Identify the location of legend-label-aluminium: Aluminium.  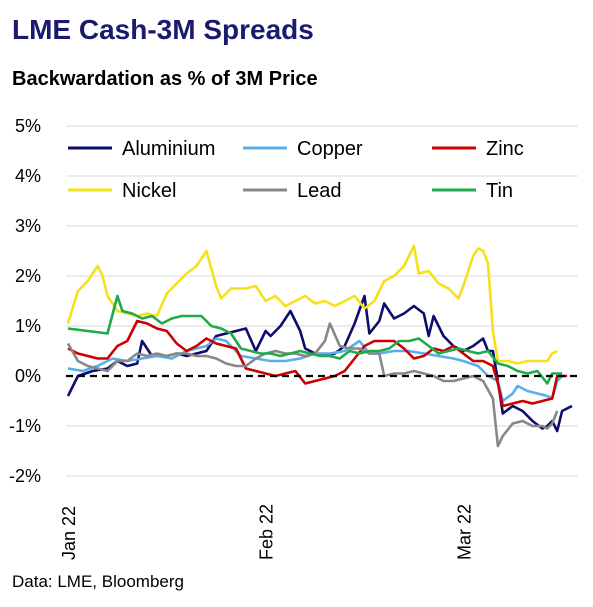
(168, 149).